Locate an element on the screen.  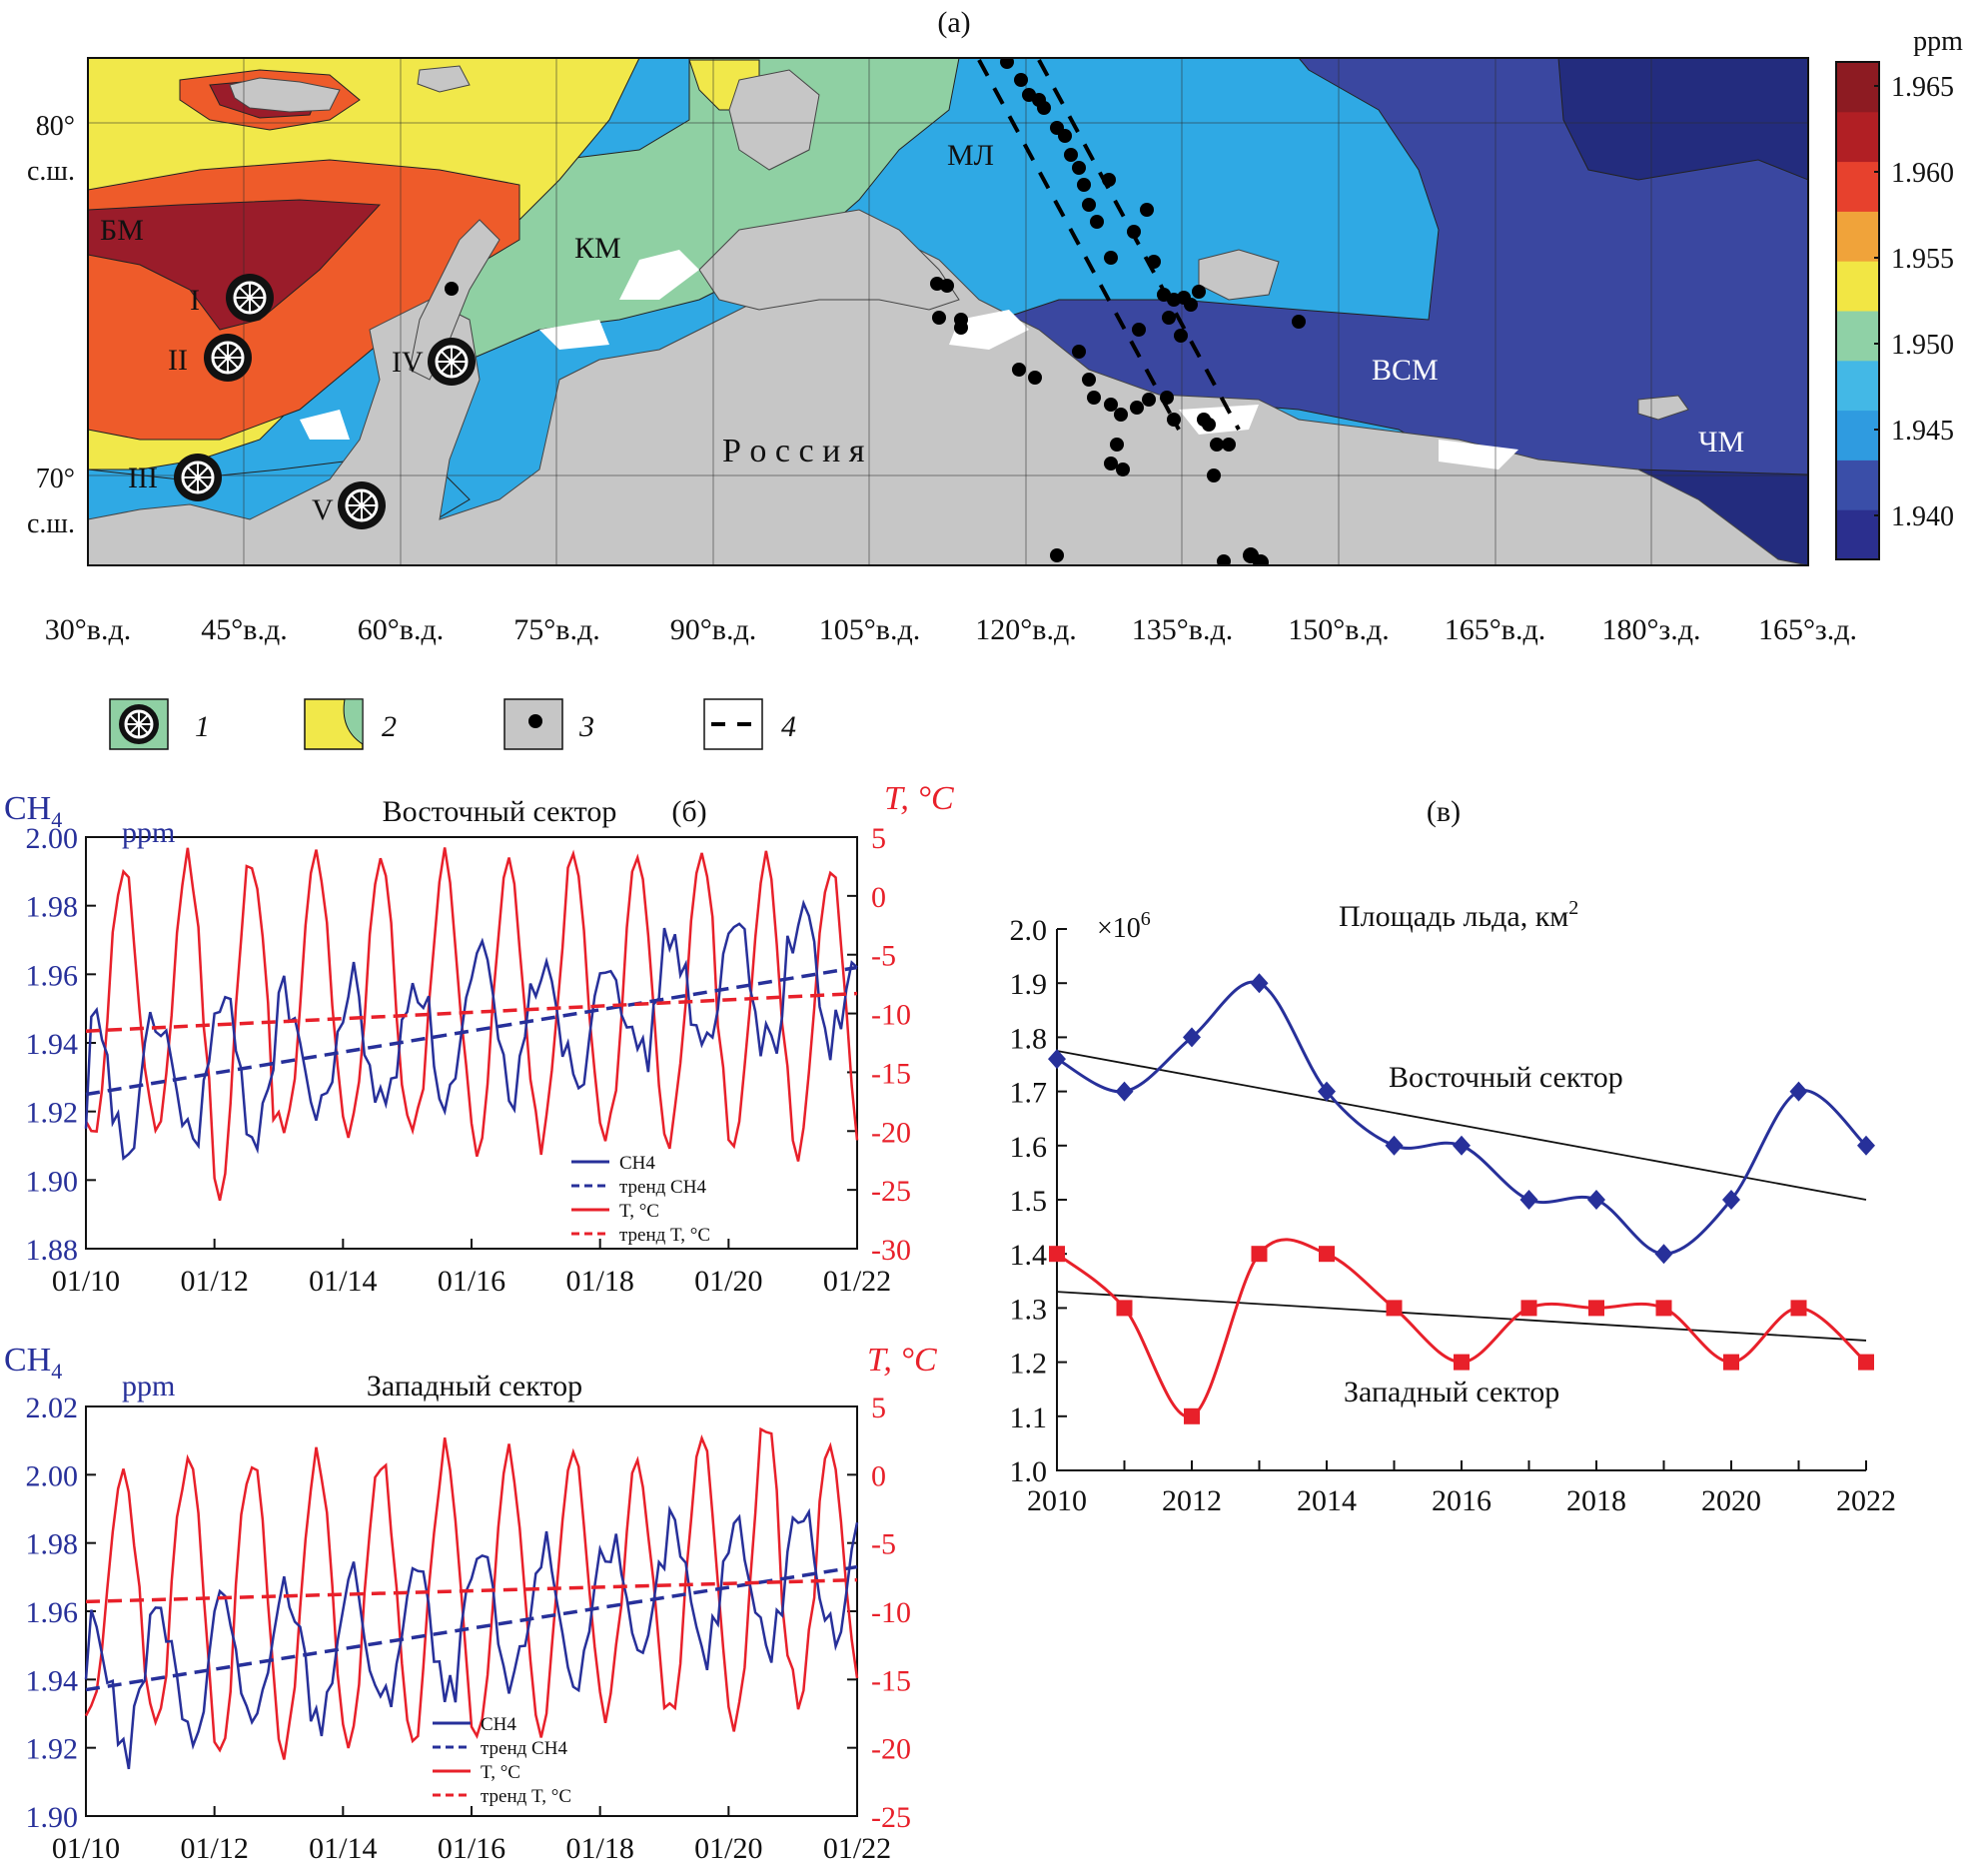
y-tick-3: 1.94 is located at coordinates (52, 1044).